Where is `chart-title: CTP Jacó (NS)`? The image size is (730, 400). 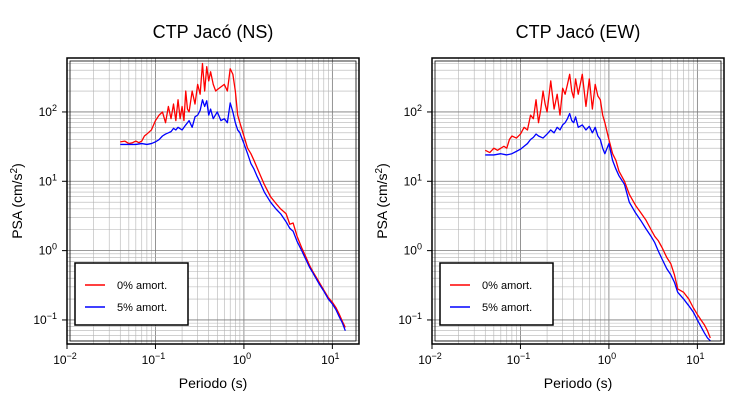
chart-title: CTP Jacó (NS) is located at coordinates (213, 32).